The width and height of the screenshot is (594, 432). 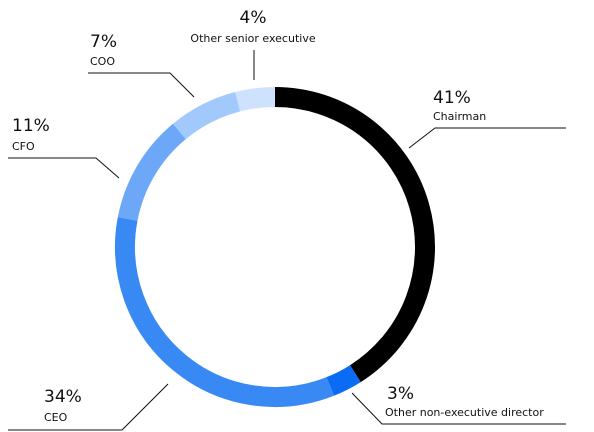 I want to click on slice-pct-cfo: 11%, so click(x=31, y=126).